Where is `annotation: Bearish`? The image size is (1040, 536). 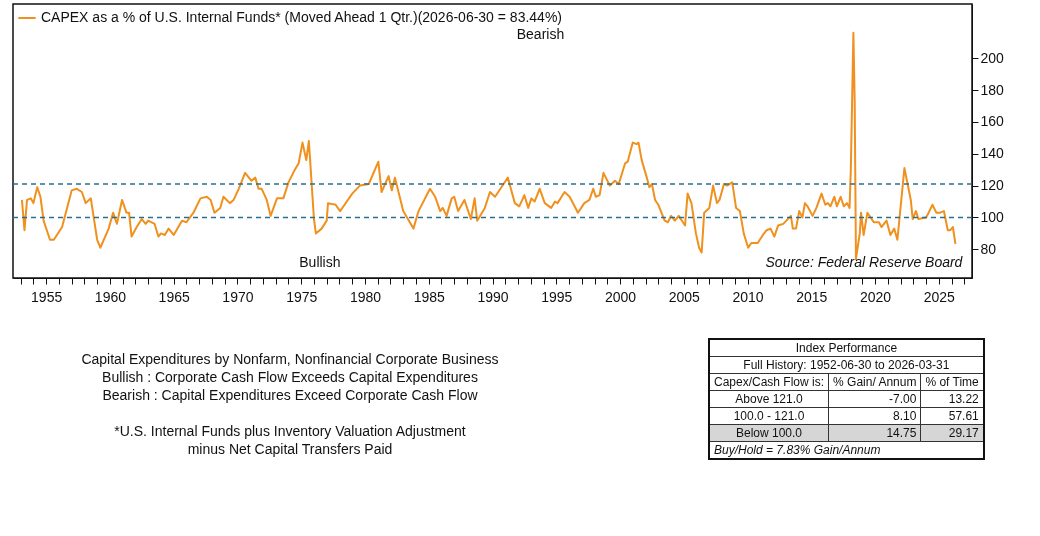 annotation: Bearish is located at coordinates (540, 34).